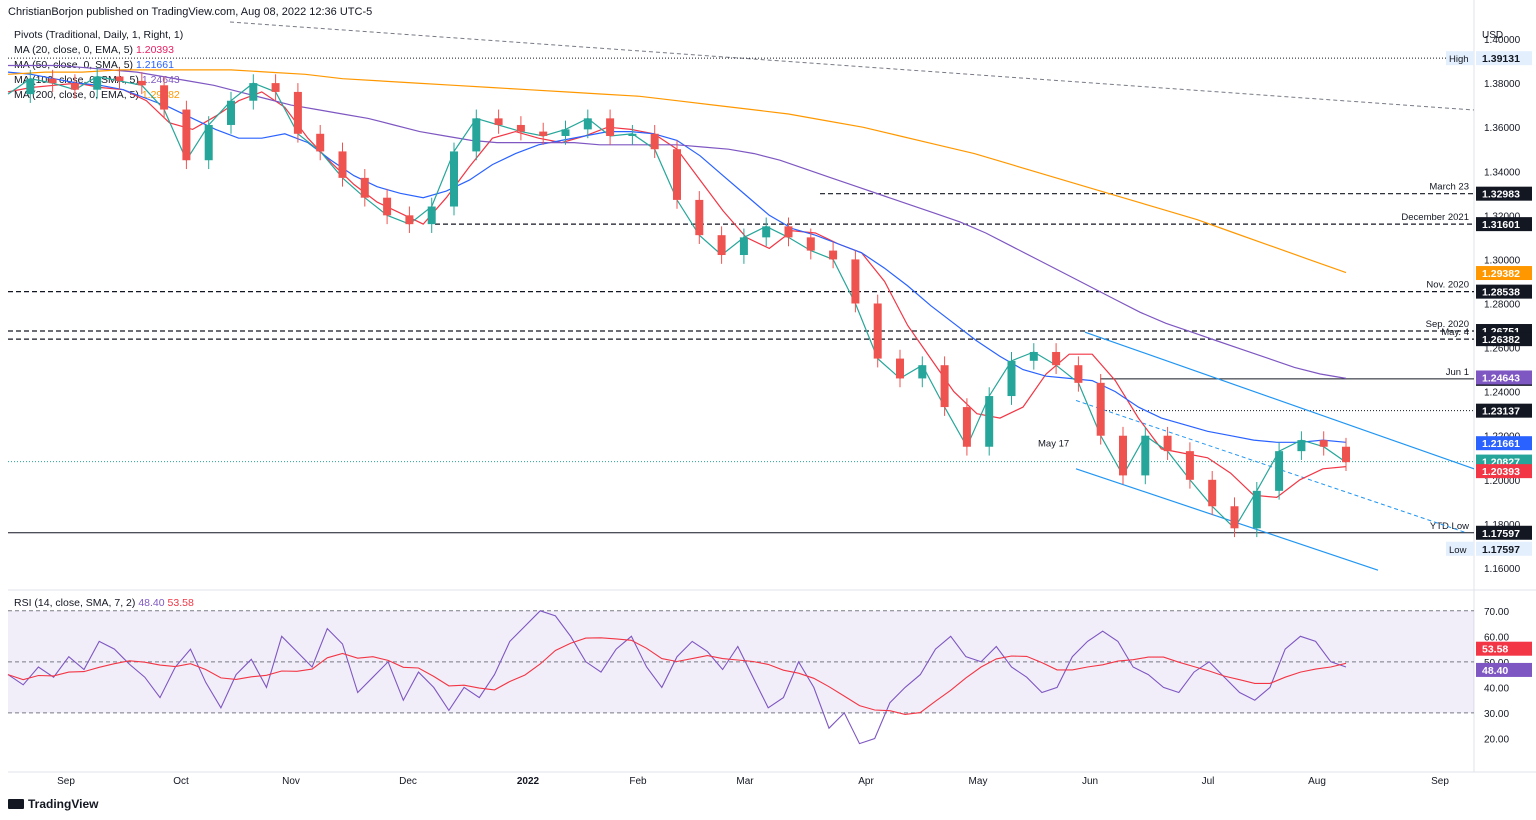 This screenshot has width=1536, height=820. I want to click on pivots-legend: Pivots (Traditional, Daily, 1, Right, 1), so click(99, 35).